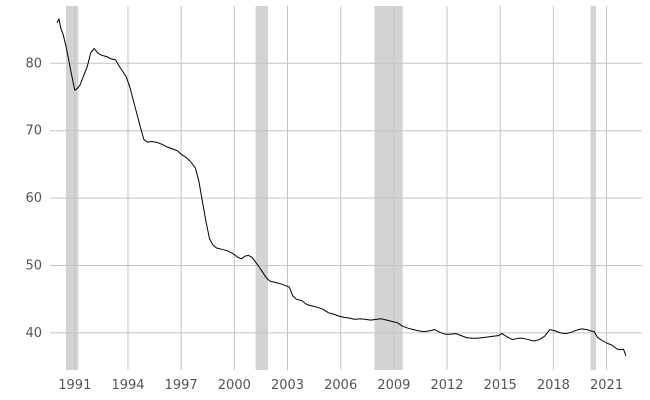  Describe the element at coordinates (393, 385) in the screenshot. I see `x-tick-label-2009: 2009` at that location.